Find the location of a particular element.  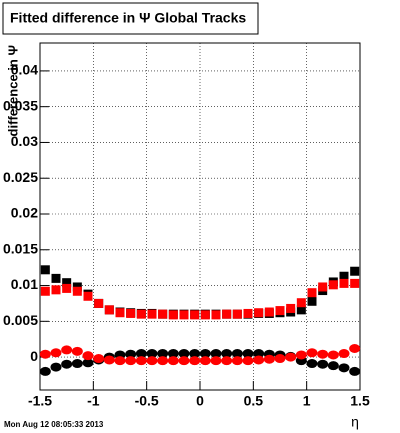

chart-title: Fitted difference in Ψ Global Tracks is located at coordinates (128, 18).